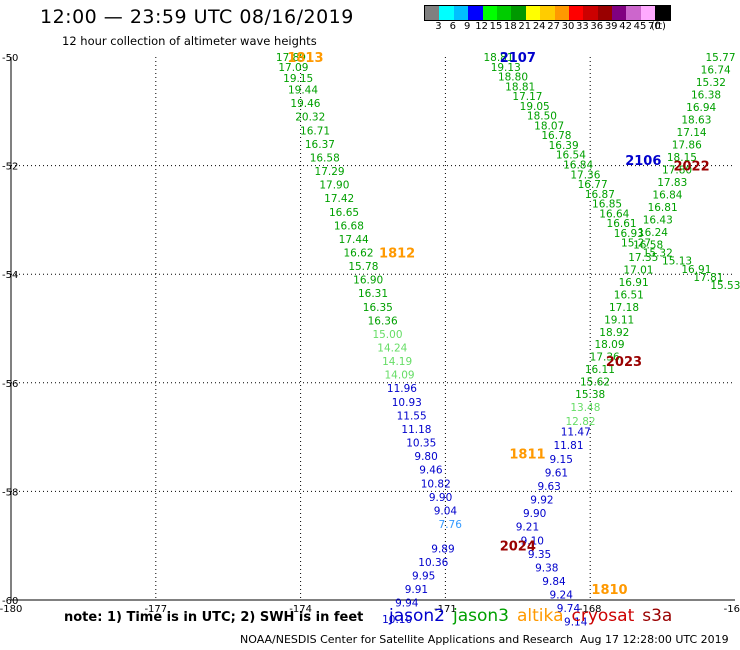 The image size is (740, 650). I want to click on colorbar-tick-label: 70, so click(654, 26).